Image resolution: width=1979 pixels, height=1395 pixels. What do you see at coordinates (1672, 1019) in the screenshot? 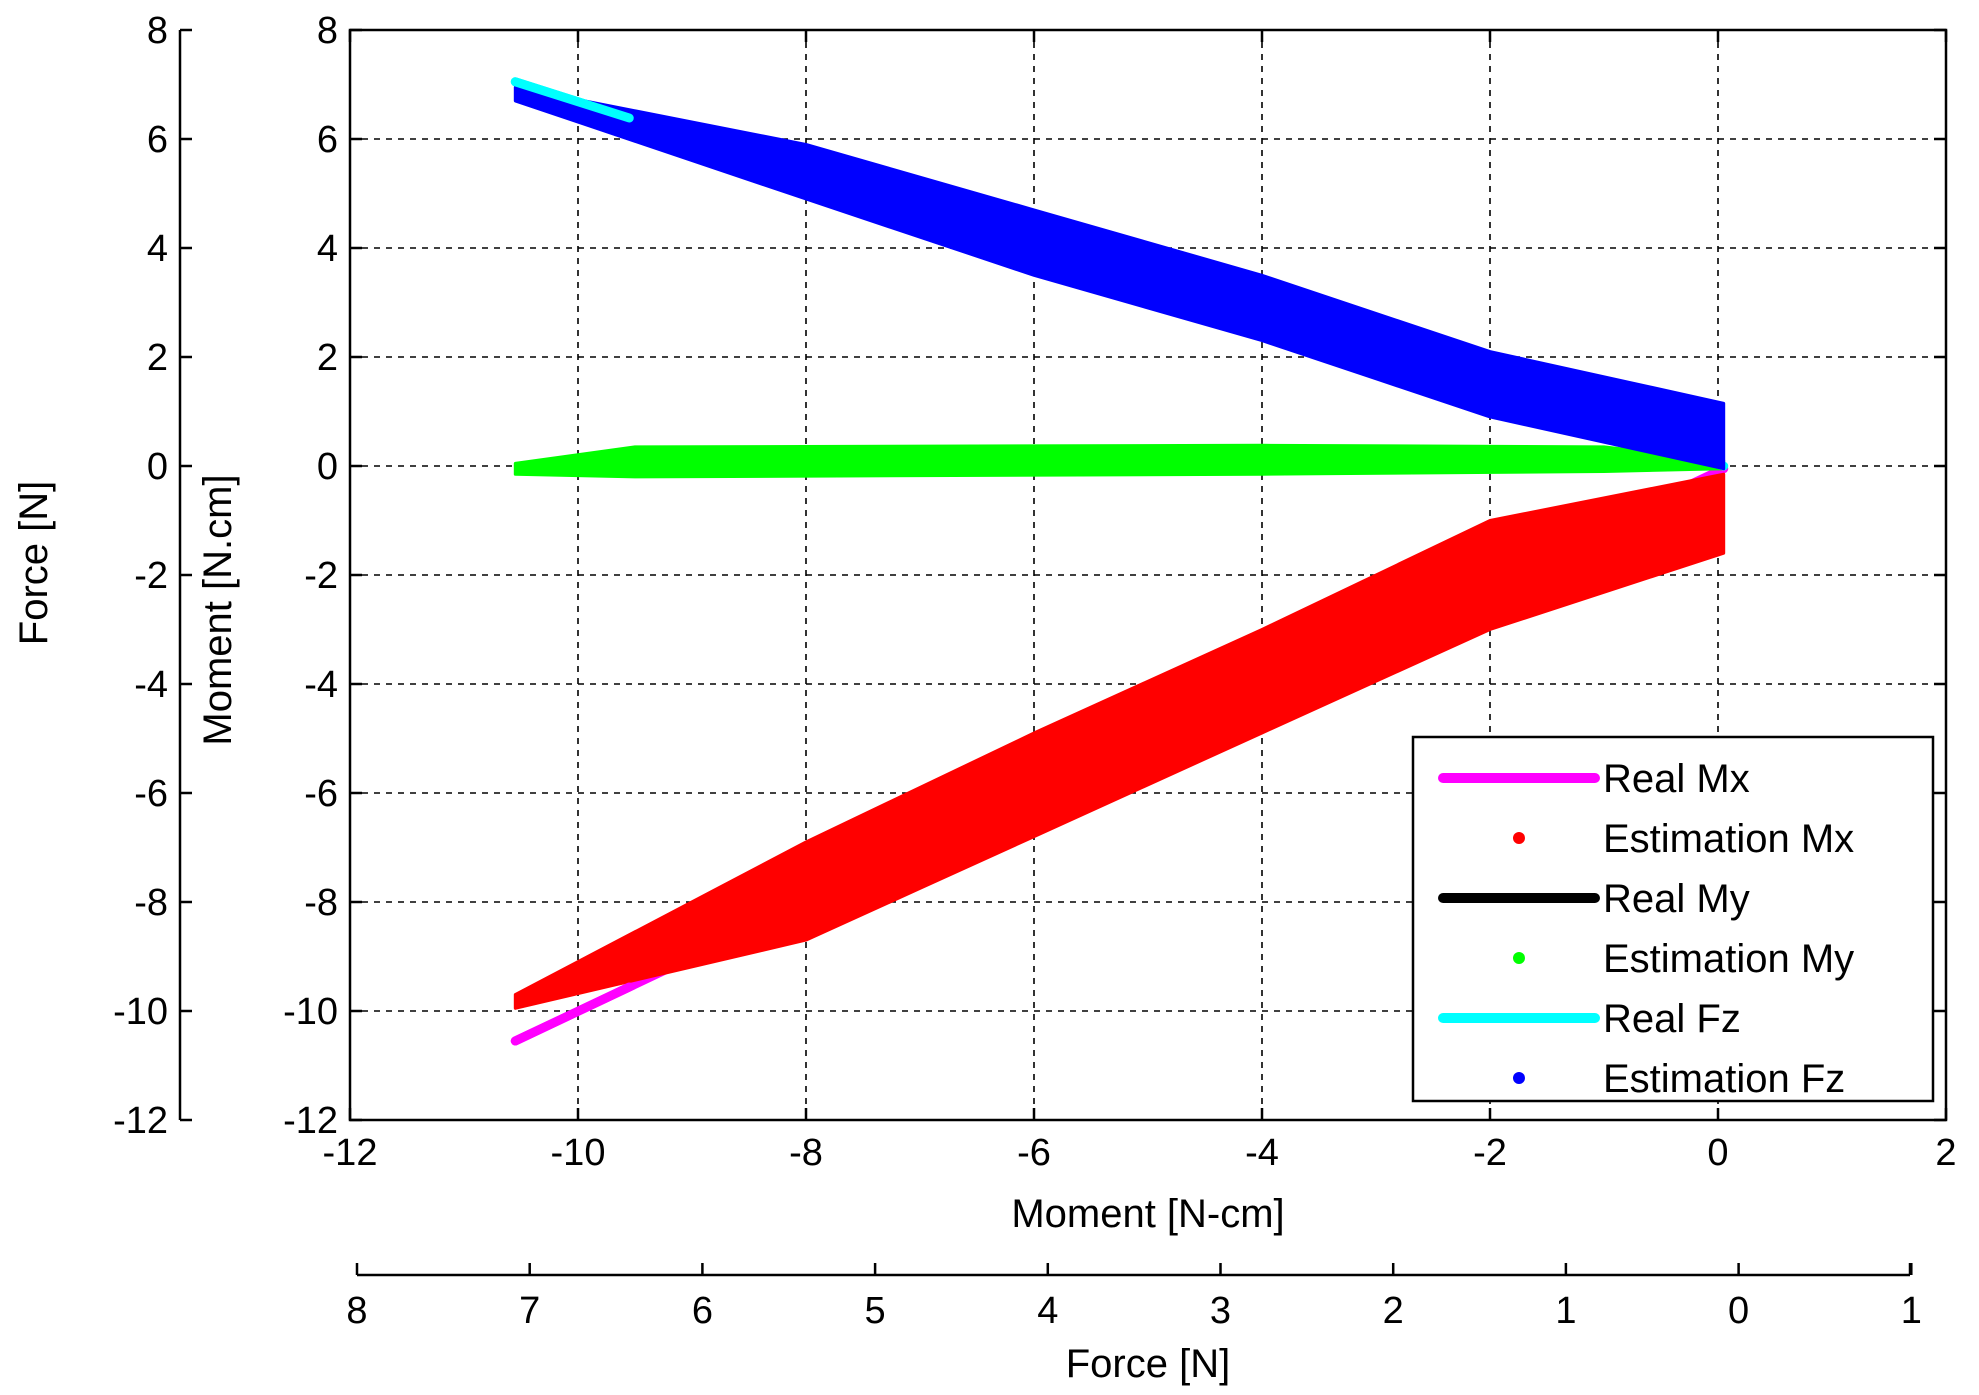
I see `legend-label: Real Fz` at bounding box center [1672, 1019].